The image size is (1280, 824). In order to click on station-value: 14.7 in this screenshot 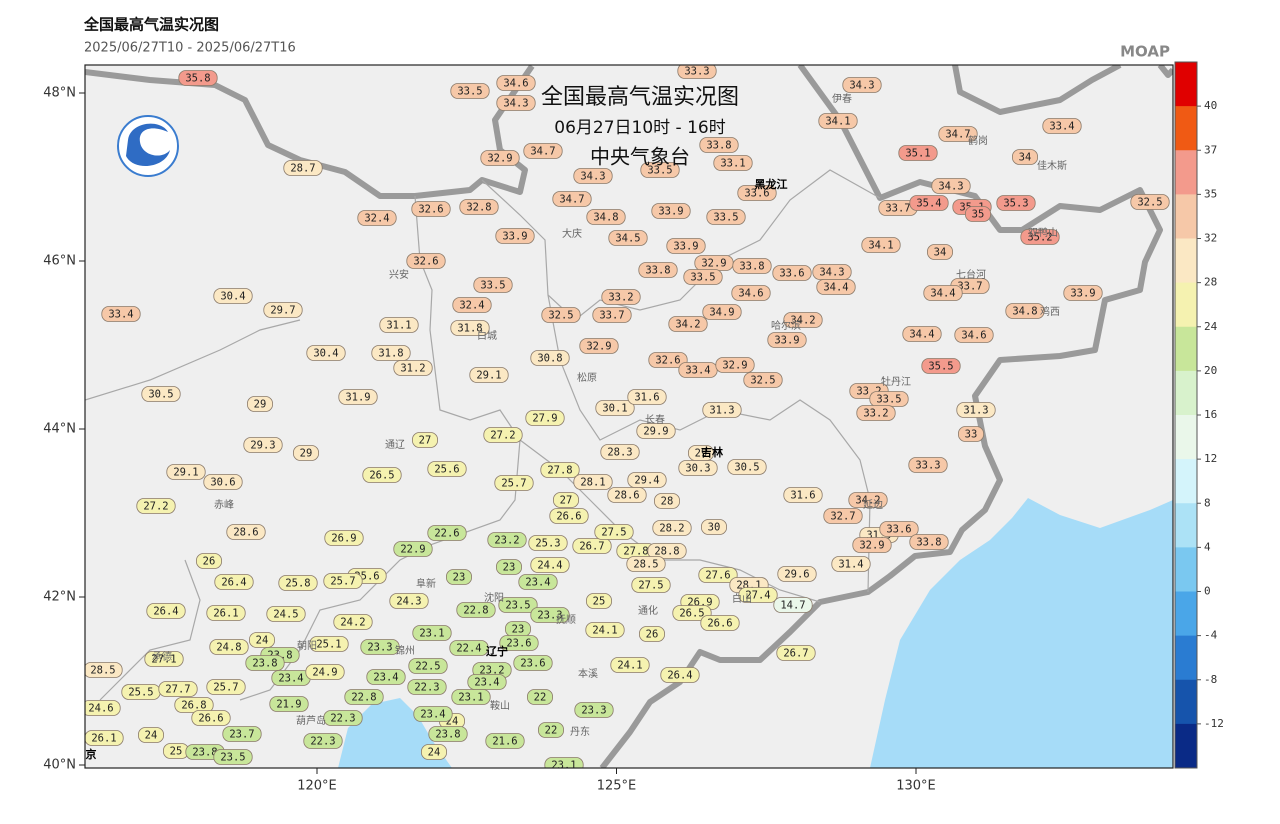, I will do `click(792, 606)`.